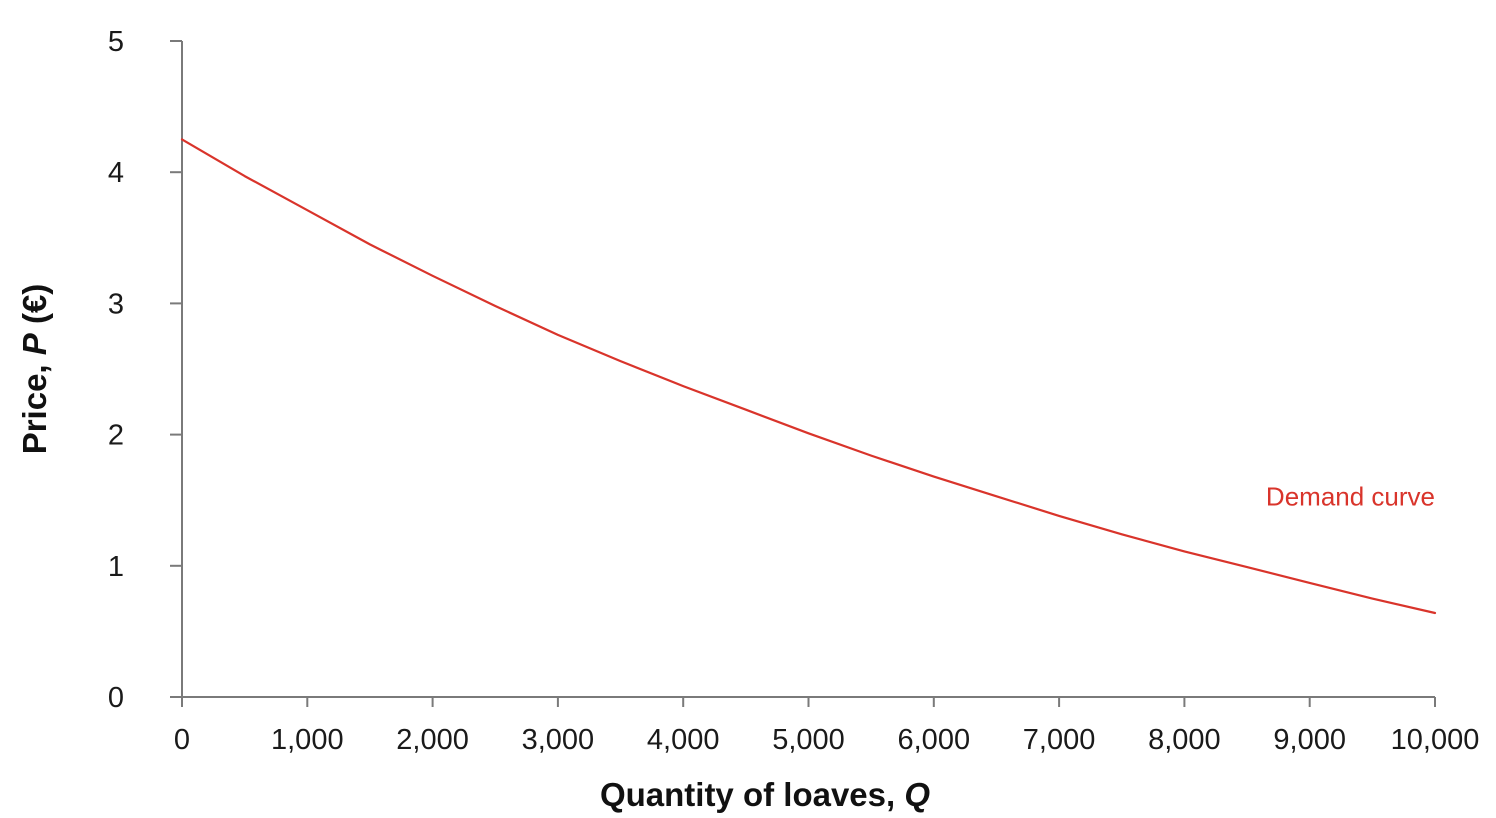 The height and width of the screenshot is (818, 1496). I want to click on x-axis-title: Quantity of loaves, Q, so click(765, 794).